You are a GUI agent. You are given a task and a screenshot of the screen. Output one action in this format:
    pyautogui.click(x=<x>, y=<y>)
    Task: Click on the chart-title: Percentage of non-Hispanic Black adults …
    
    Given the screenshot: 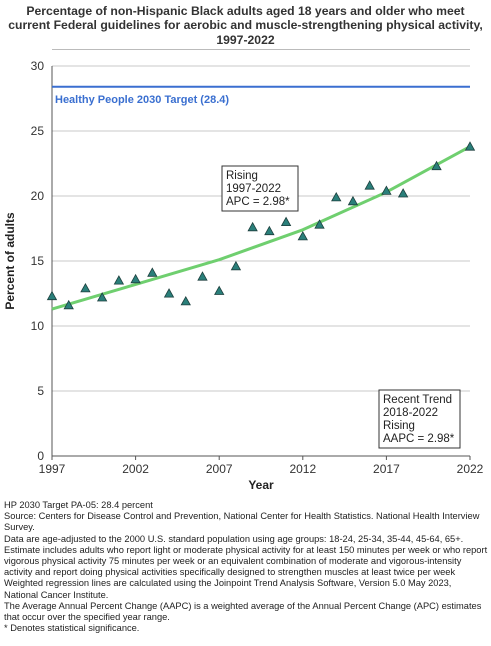 What is the action you would take?
    pyautogui.click(x=245, y=25)
    